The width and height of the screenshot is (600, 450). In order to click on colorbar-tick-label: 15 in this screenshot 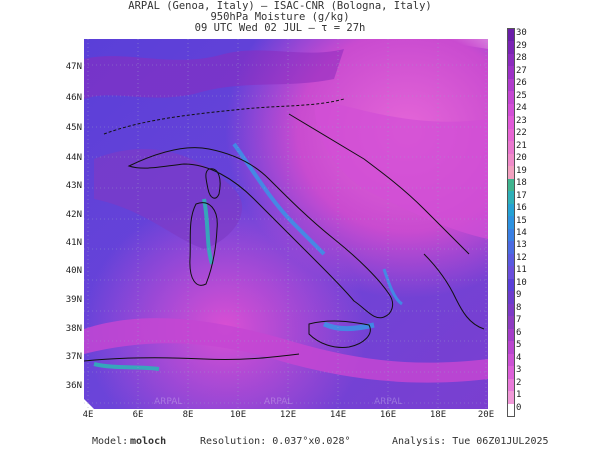, I will do `click(521, 220)`.